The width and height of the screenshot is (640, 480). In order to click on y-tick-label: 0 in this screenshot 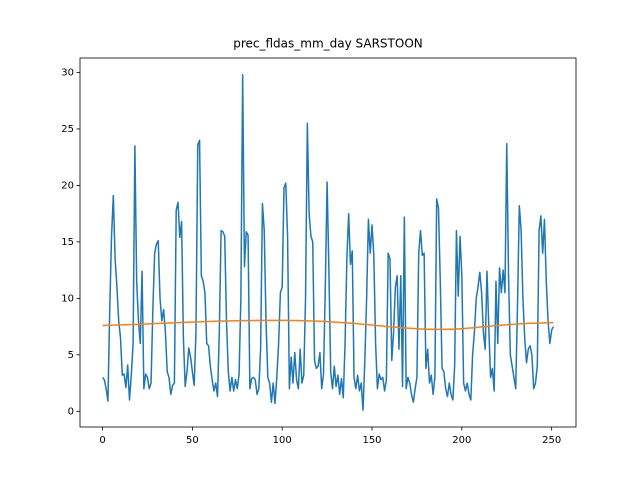, I will do `click(71, 411)`.